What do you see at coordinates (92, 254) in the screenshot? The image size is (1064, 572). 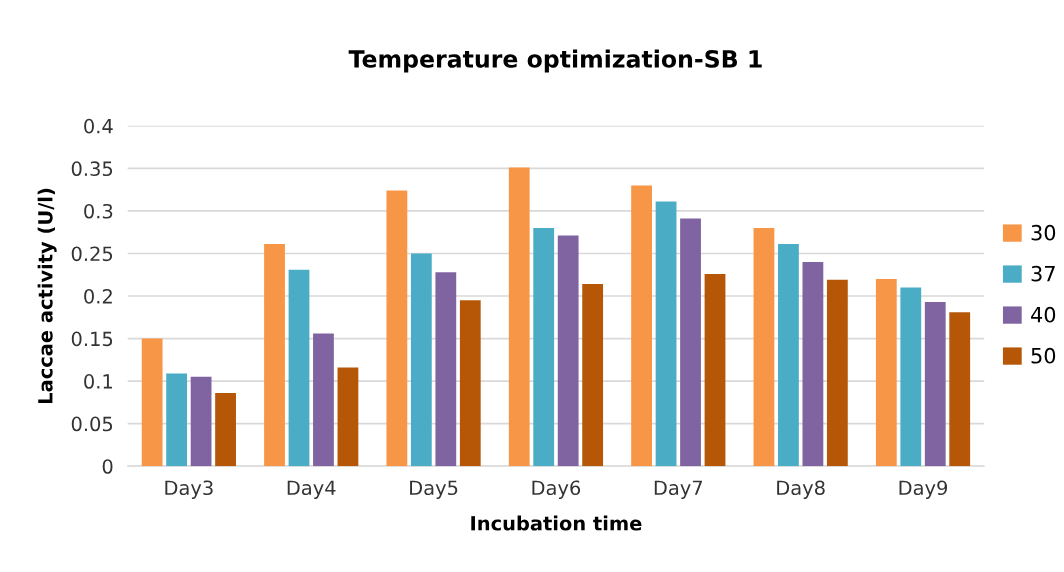 I see `y-tick-label: 0.25` at bounding box center [92, 254].